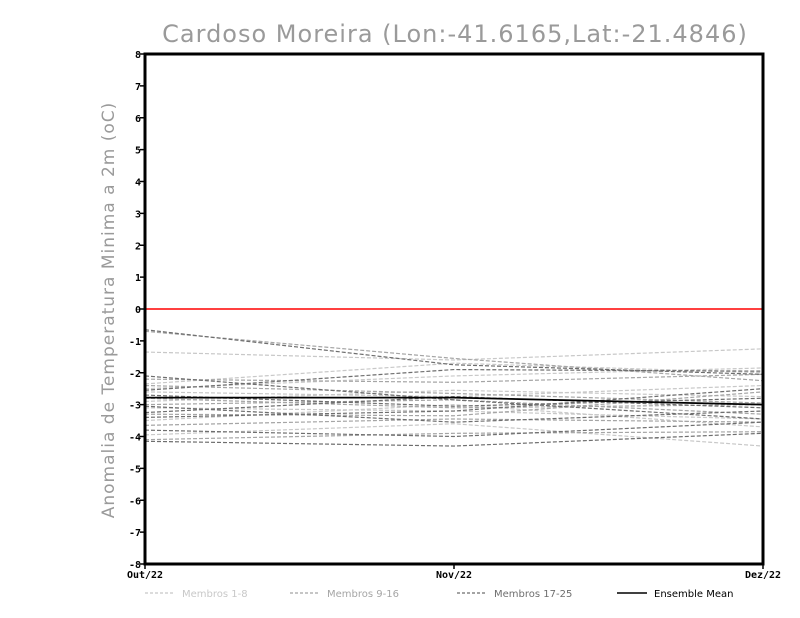  I want to click on y-tick-label: 3, so click(138, 214).